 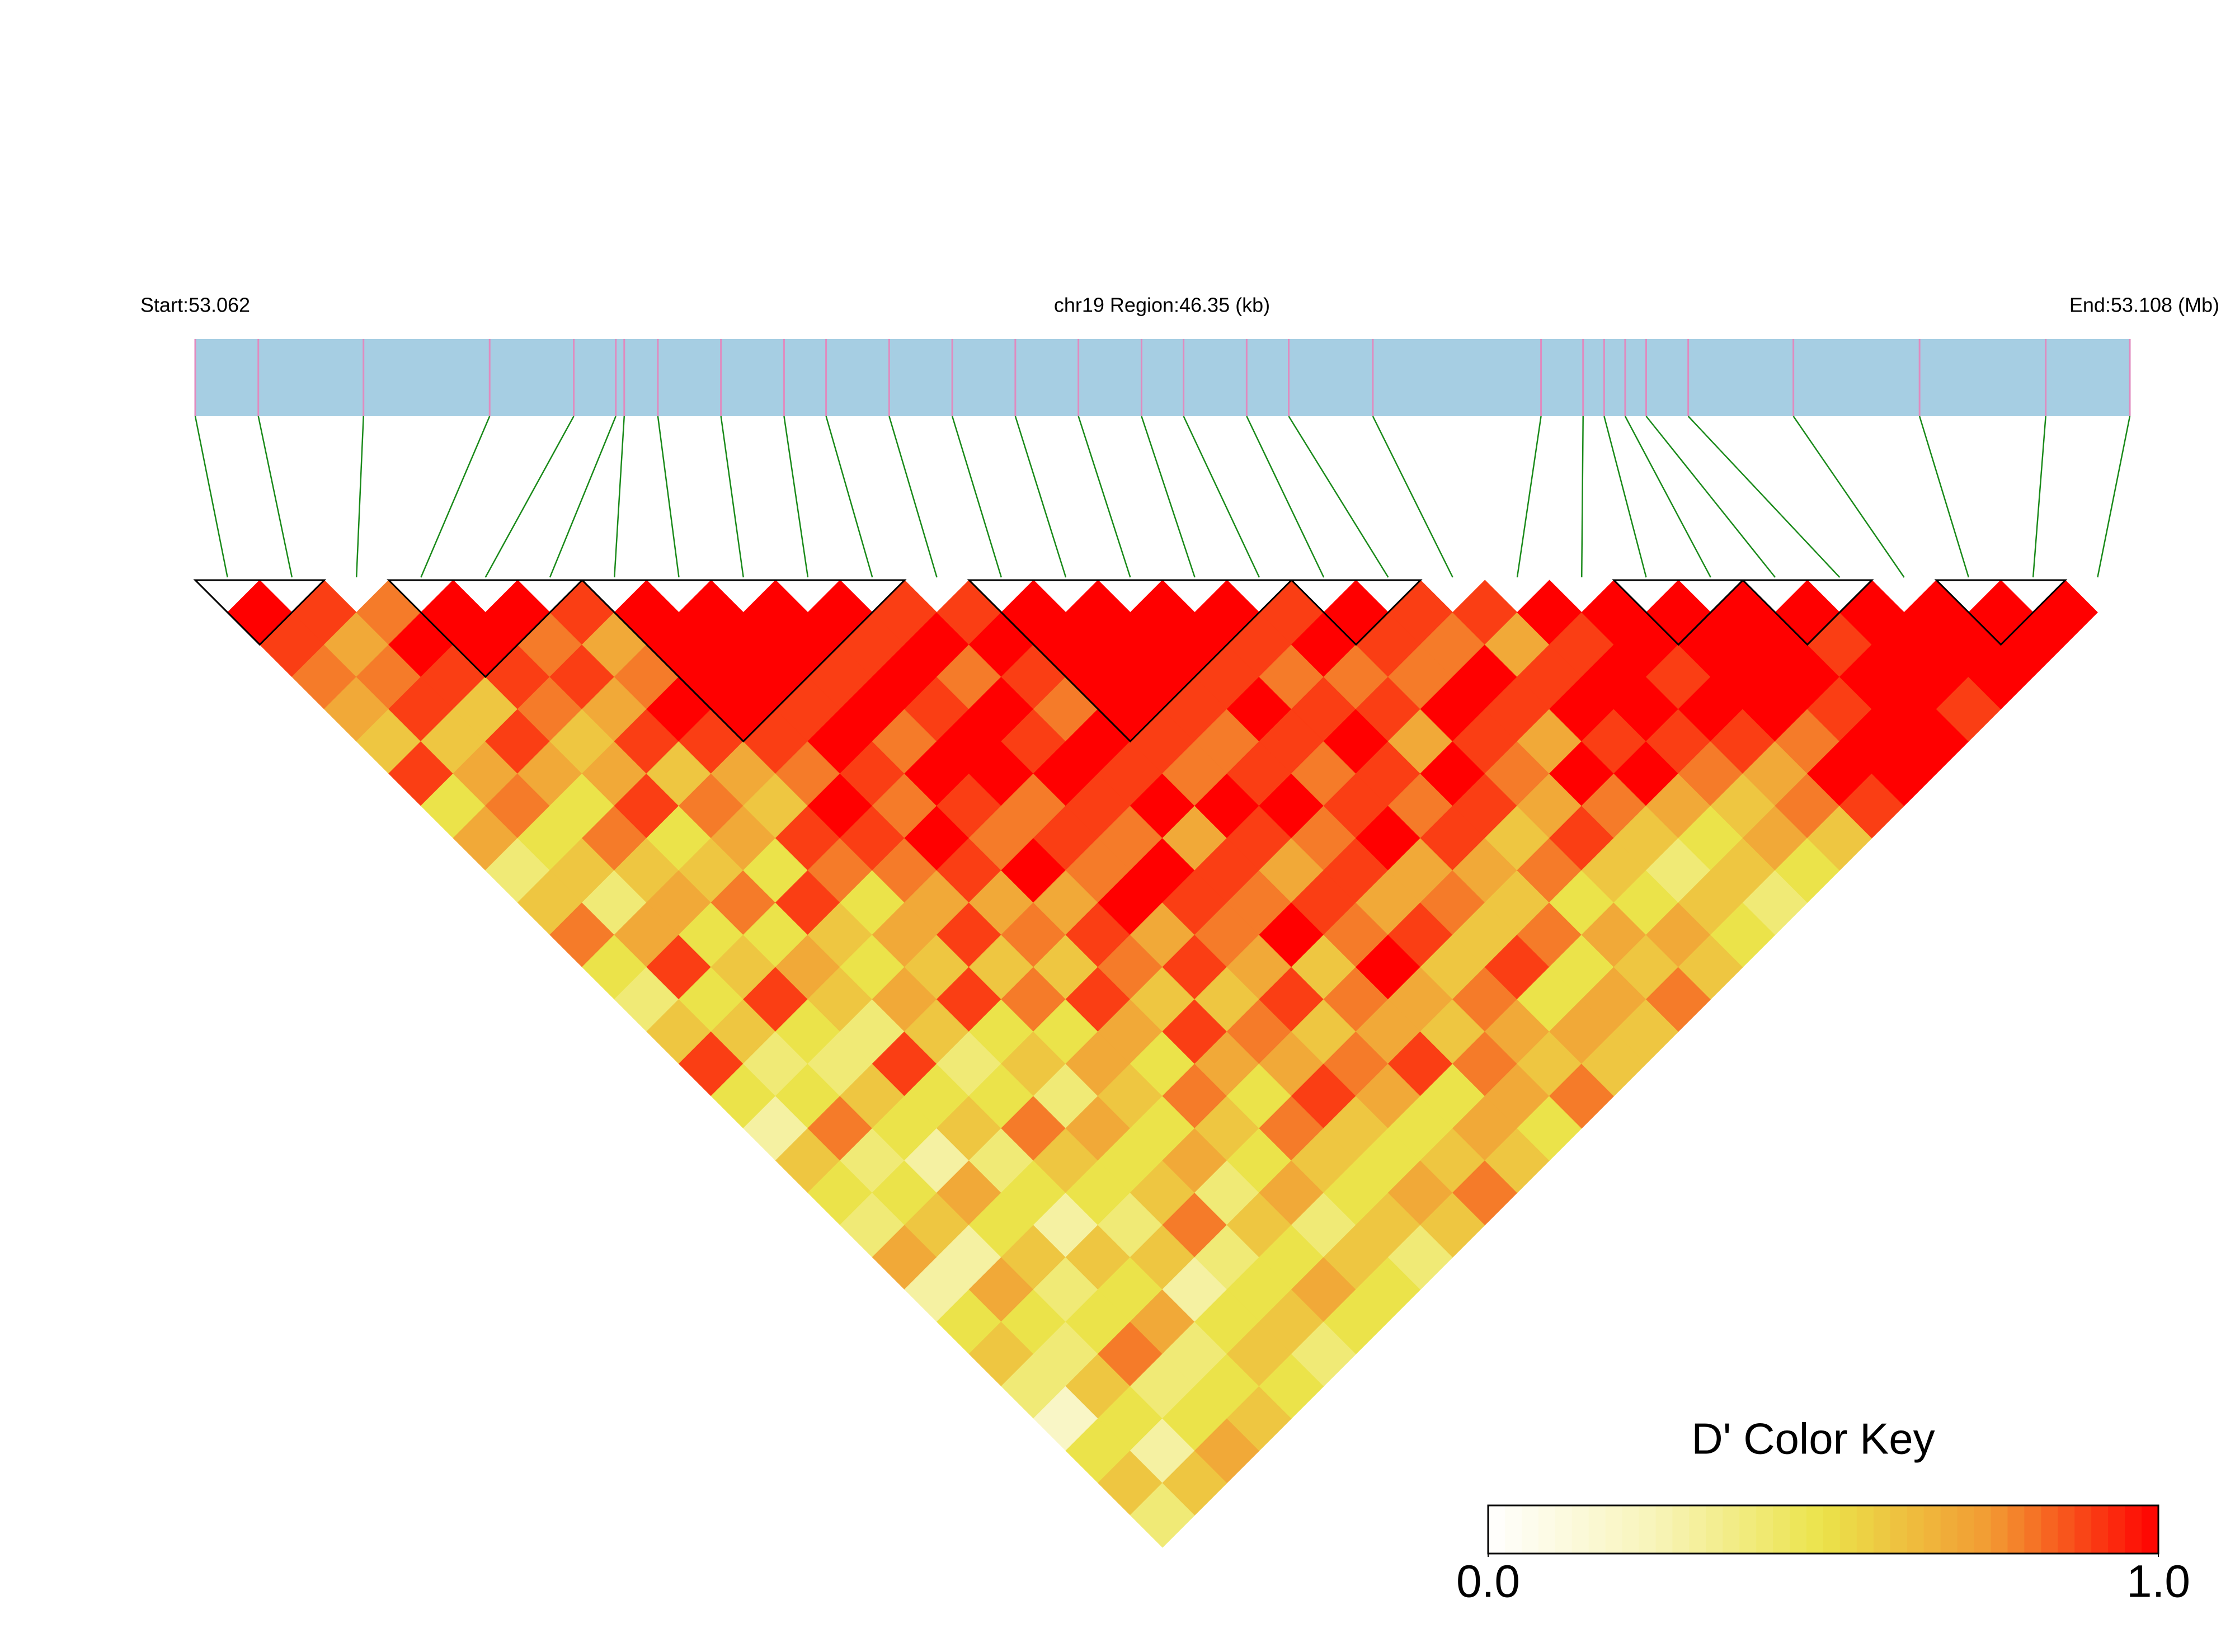 I want to click on color-key-tick-label: 1.0, so click(x=2158, y=1581).